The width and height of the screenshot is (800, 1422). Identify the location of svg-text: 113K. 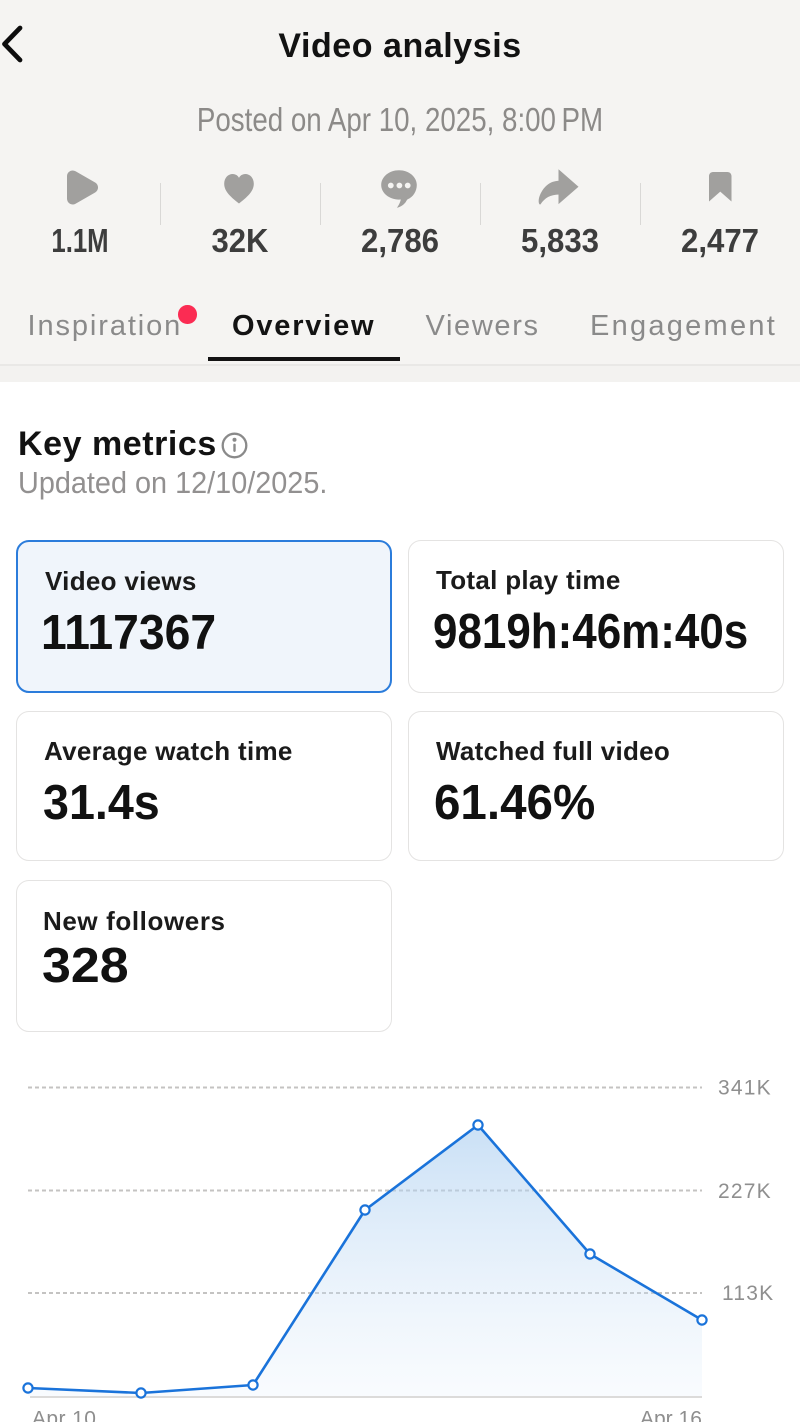
(748, 1293).